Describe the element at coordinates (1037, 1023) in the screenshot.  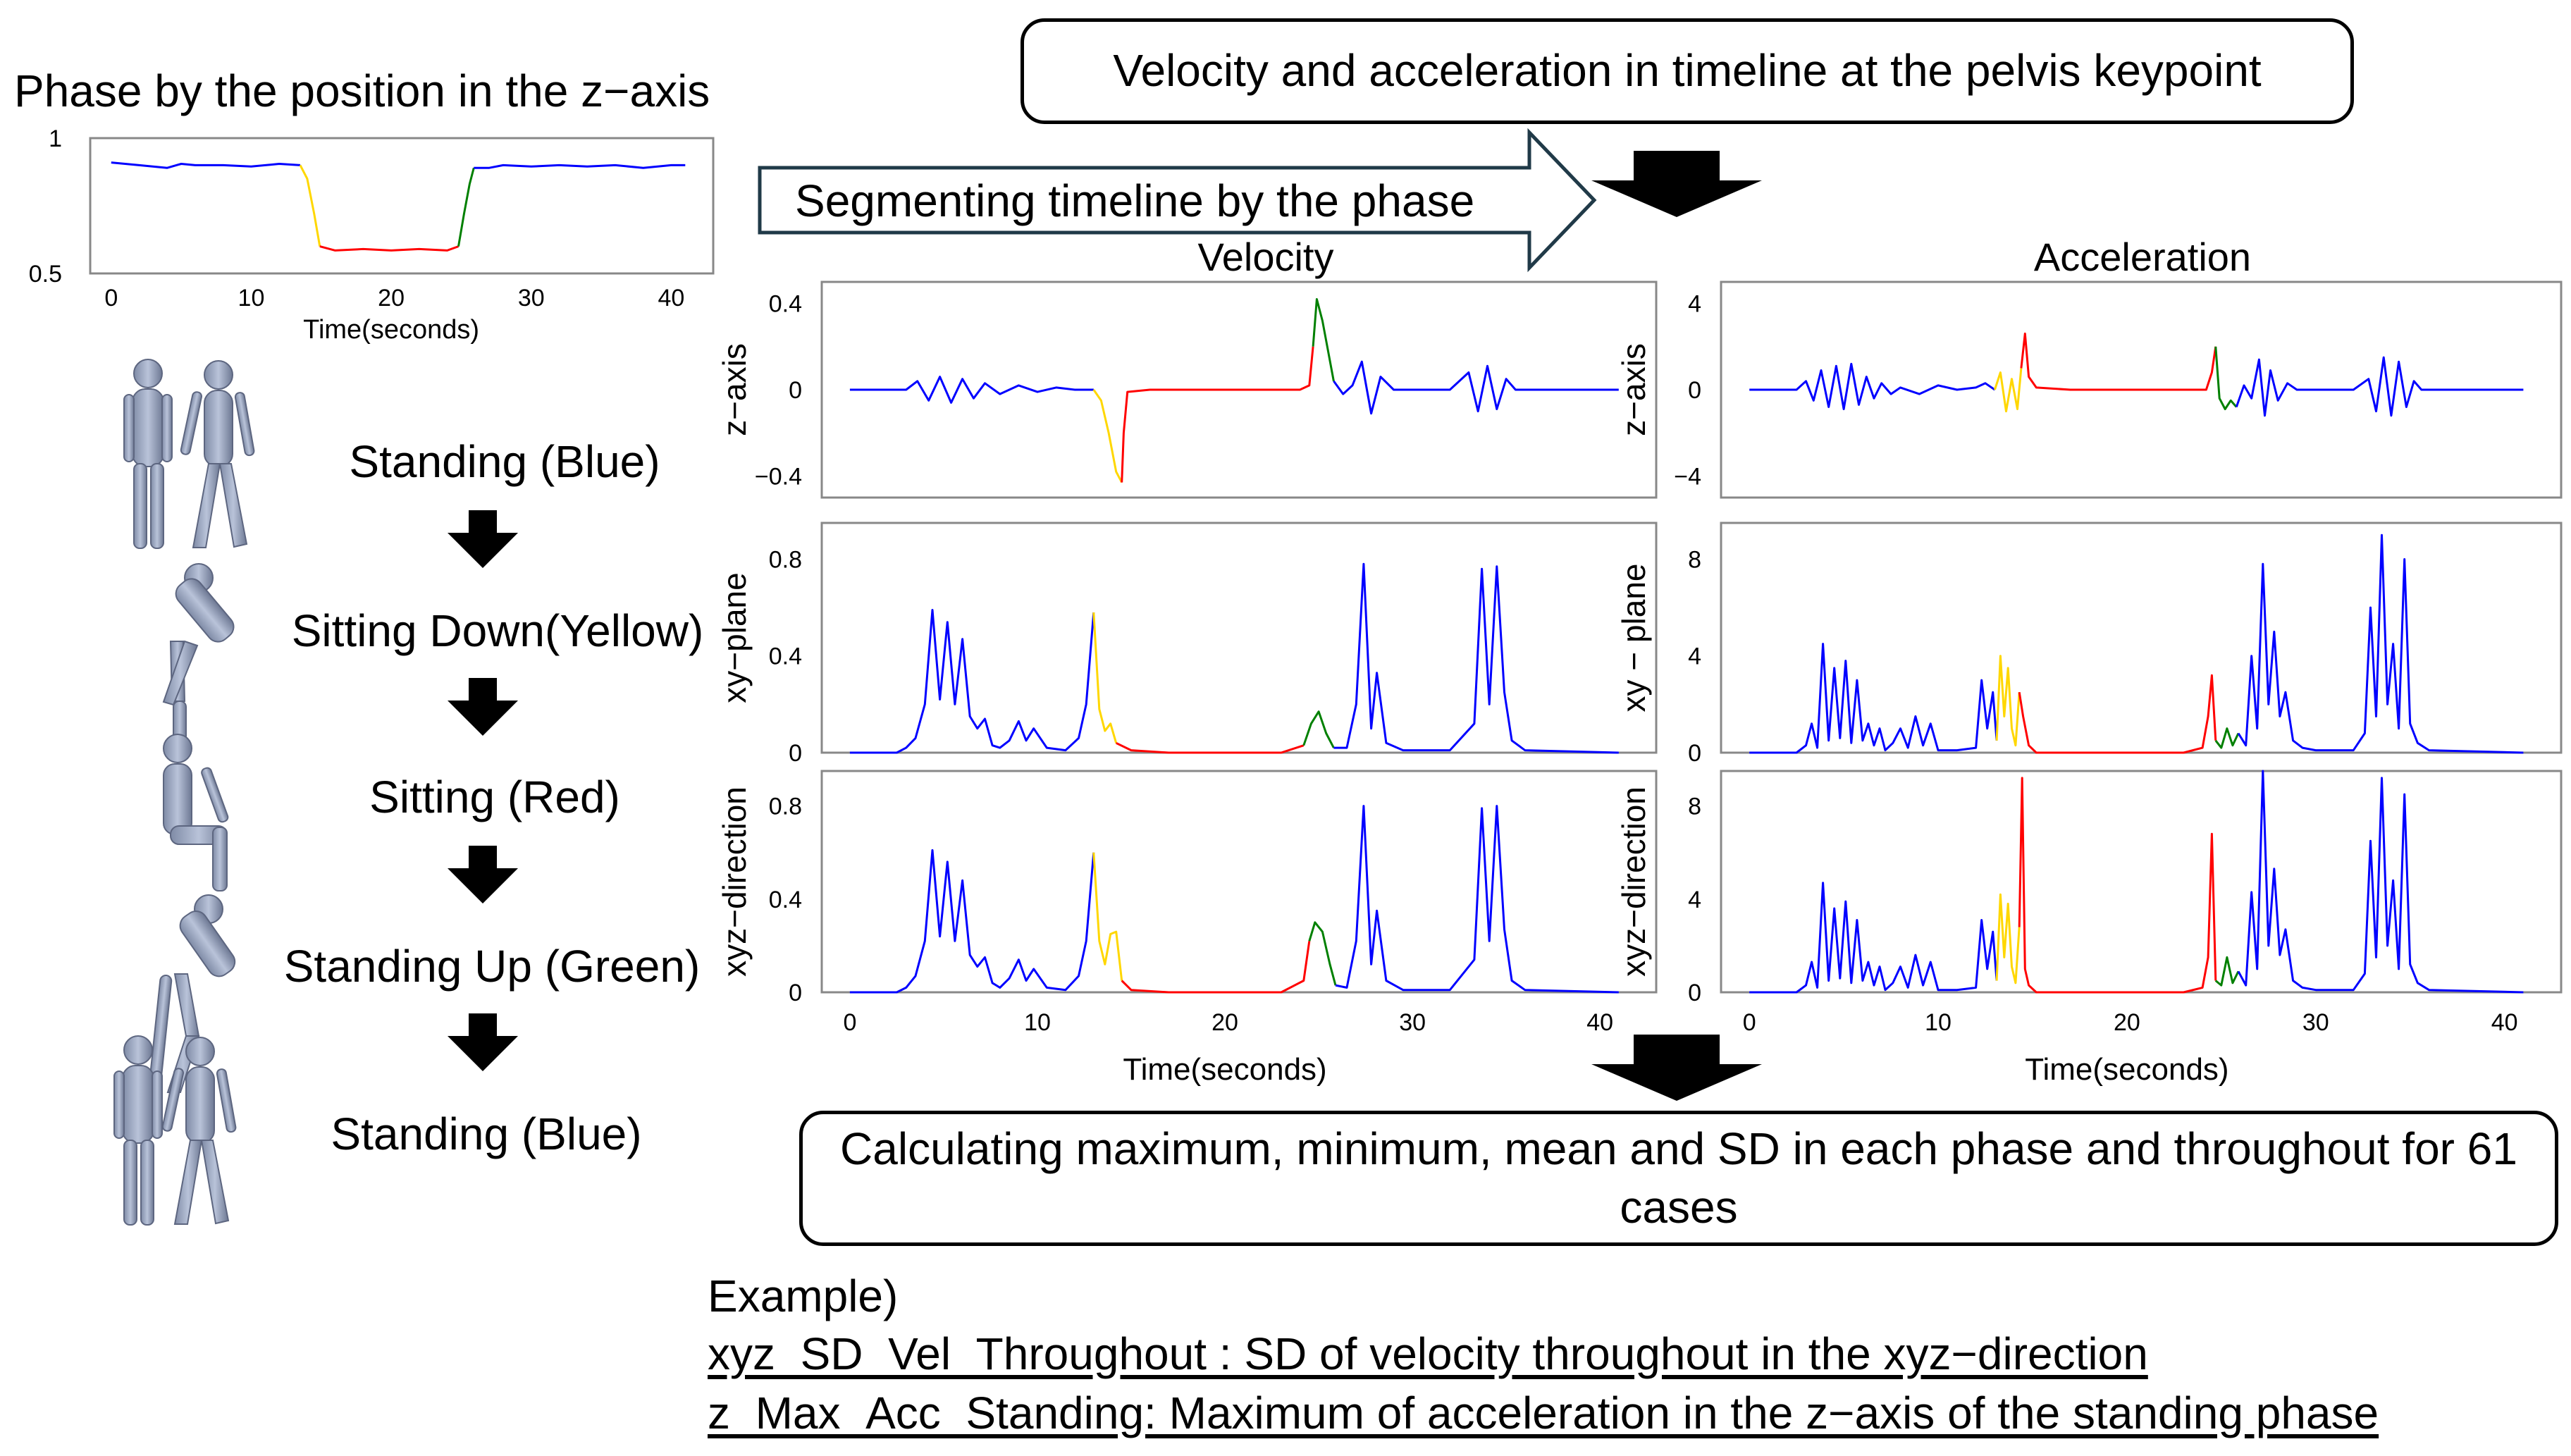
I see `velocity-xtick-1: 10` at that location.